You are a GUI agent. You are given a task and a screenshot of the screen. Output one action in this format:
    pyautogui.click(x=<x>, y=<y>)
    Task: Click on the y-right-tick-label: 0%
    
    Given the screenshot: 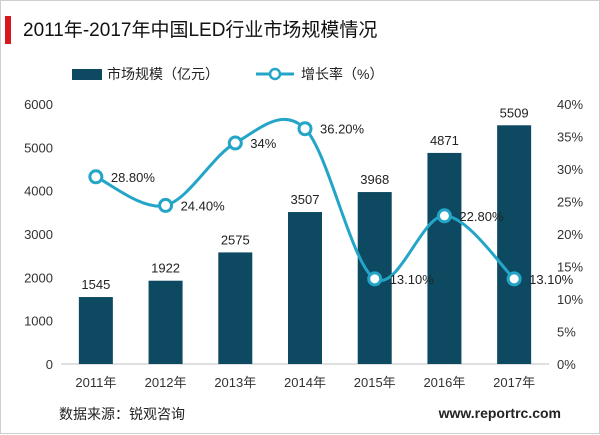 What is the action you would take?
    pyautogui.click(x=566, y=364)
    